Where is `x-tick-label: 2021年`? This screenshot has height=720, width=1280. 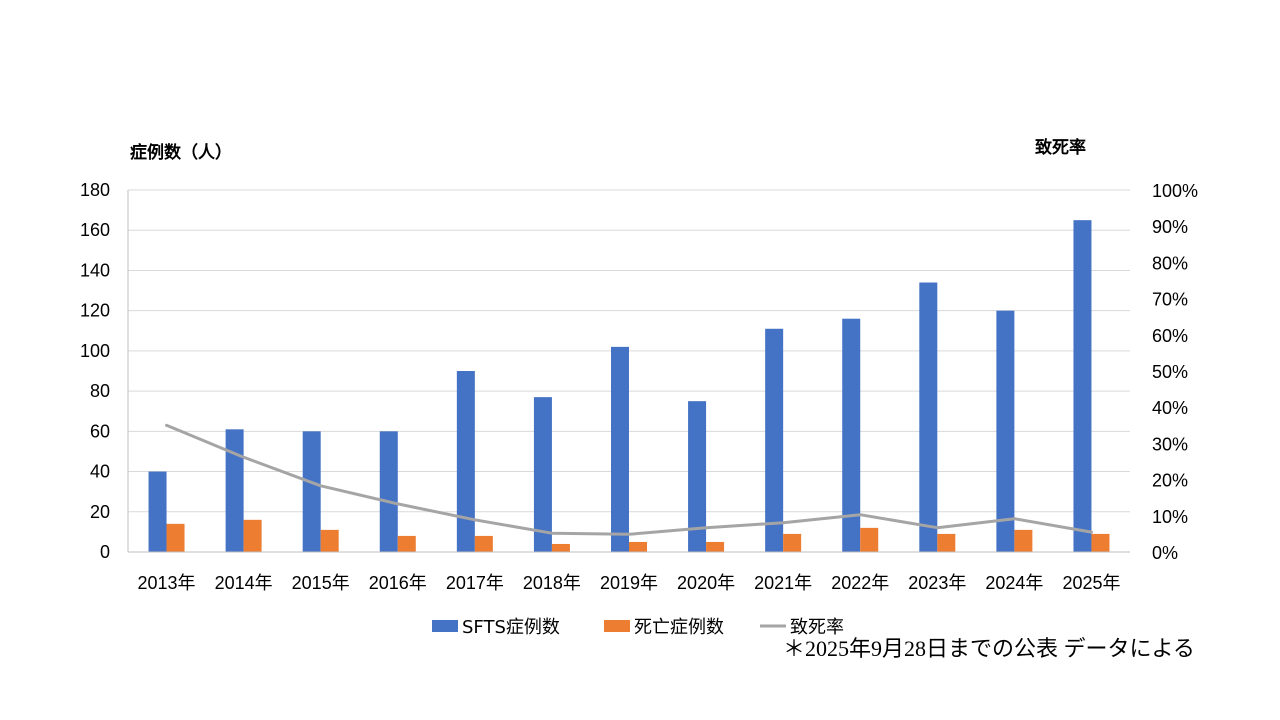
x-tick-label: 2021年 is located at coordinates (783, 583).